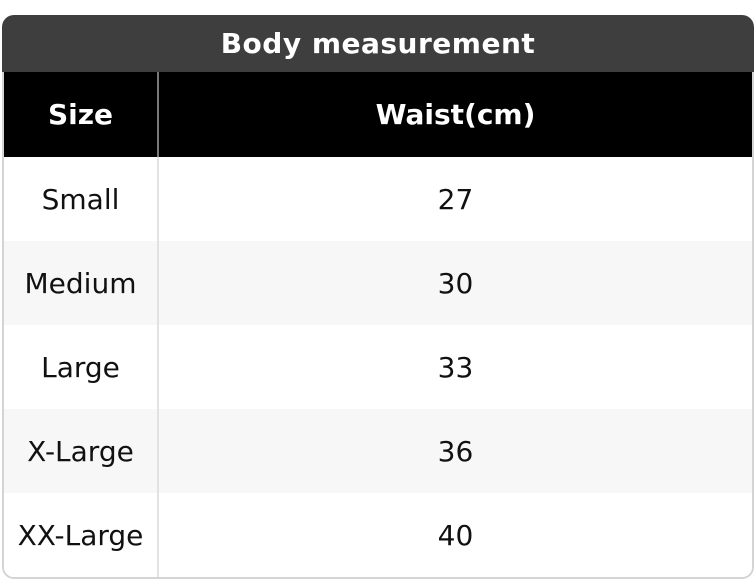 This screenshot has height=580, width=756. Describe the element at coordinates (455, 199) in the screenshot. I see `waist-cell: 27` at that location.